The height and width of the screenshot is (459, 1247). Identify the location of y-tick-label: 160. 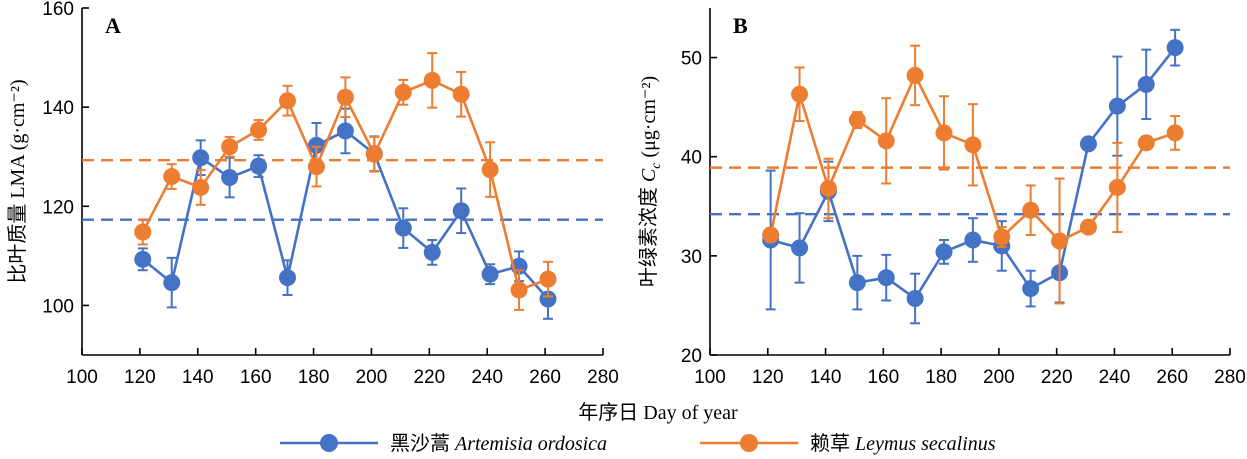
(58, 10).